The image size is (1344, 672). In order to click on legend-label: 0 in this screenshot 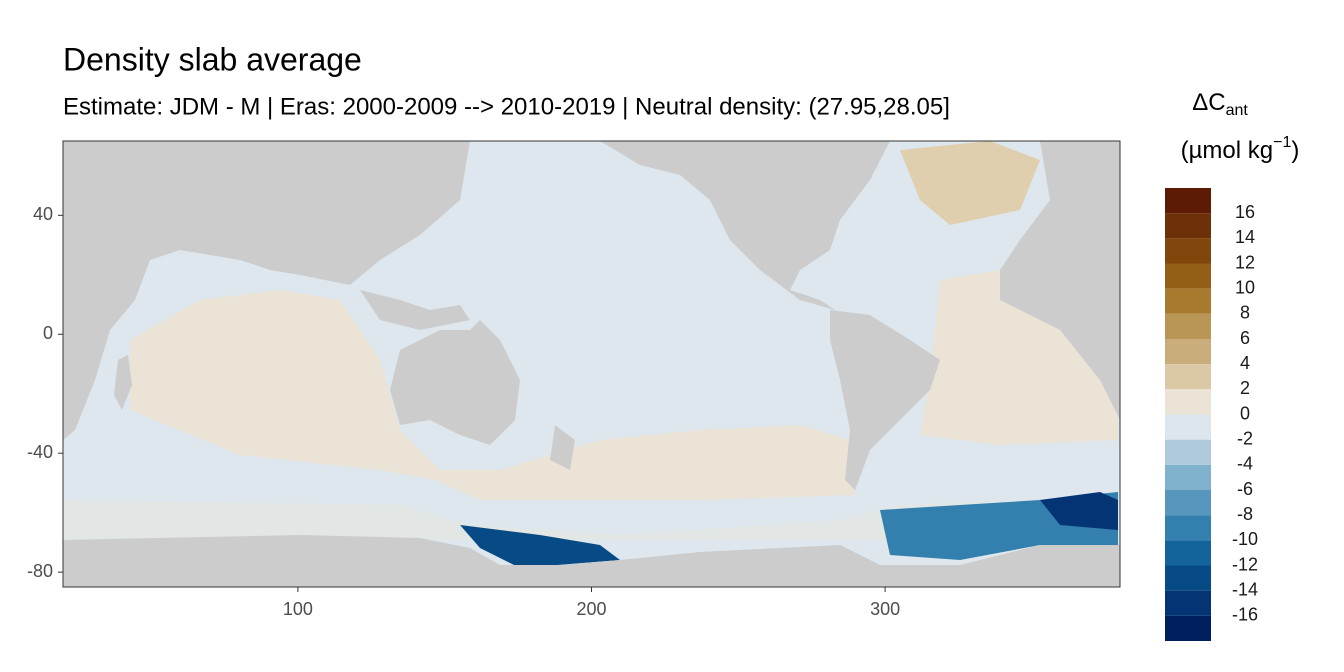, I will do `click(1245, 413)`.